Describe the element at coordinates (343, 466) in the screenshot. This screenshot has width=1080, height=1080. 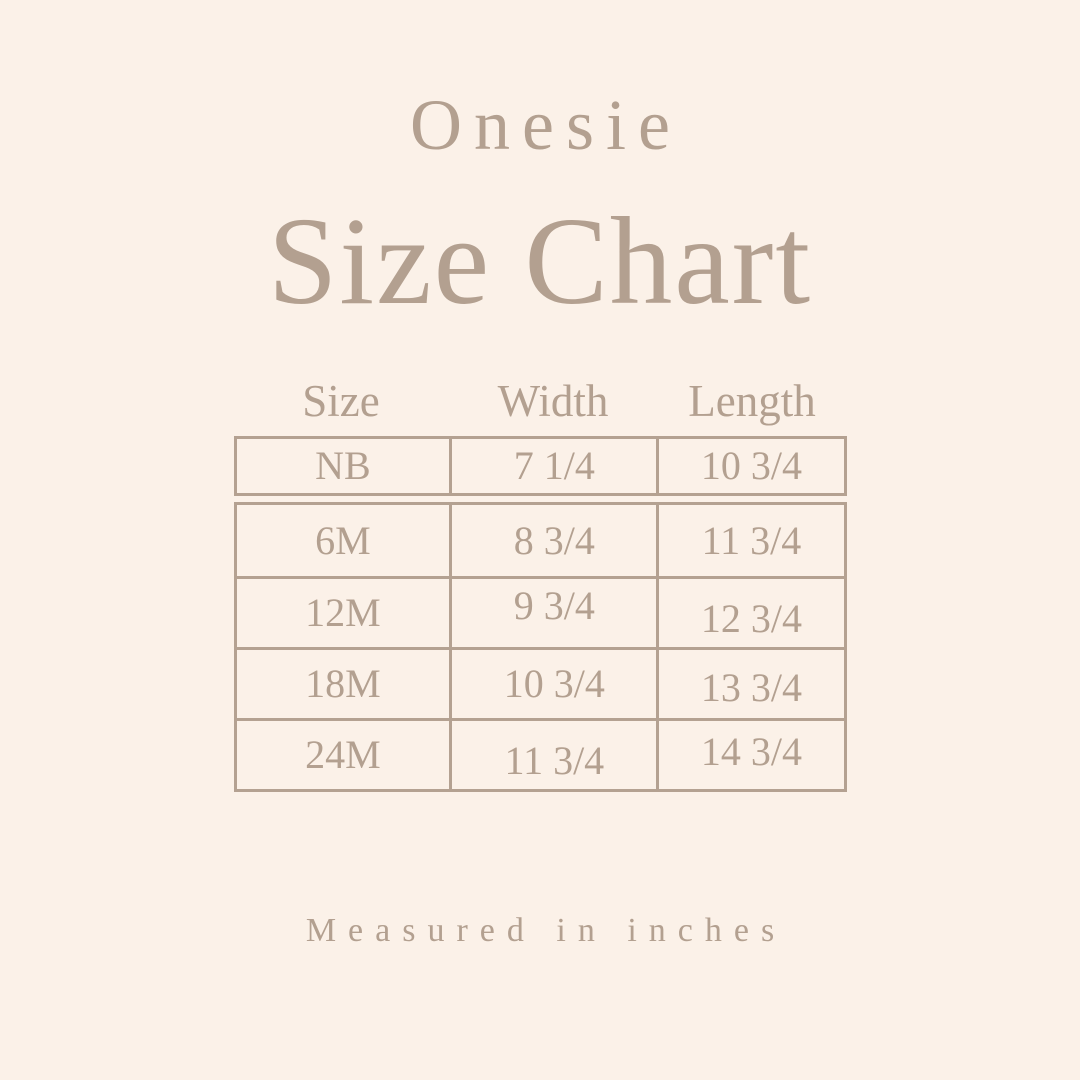
I see `cell-size: NB` at that location.